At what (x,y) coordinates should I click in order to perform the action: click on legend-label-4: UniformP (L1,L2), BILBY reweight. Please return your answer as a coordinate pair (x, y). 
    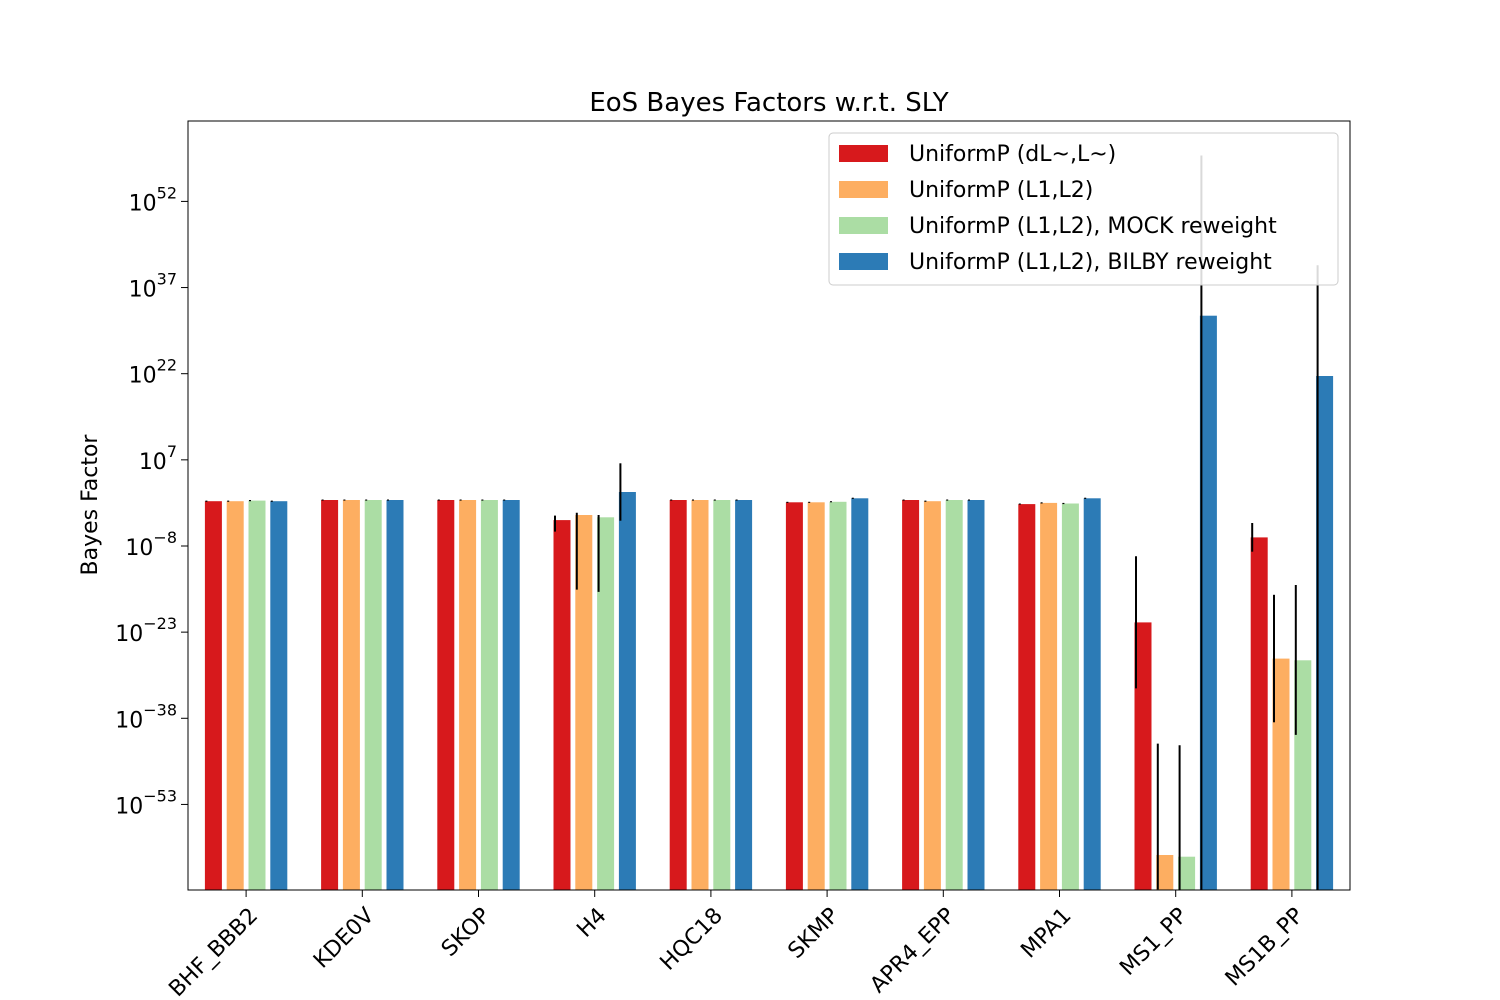
    Looking at the image, I should click on (1090, 262).